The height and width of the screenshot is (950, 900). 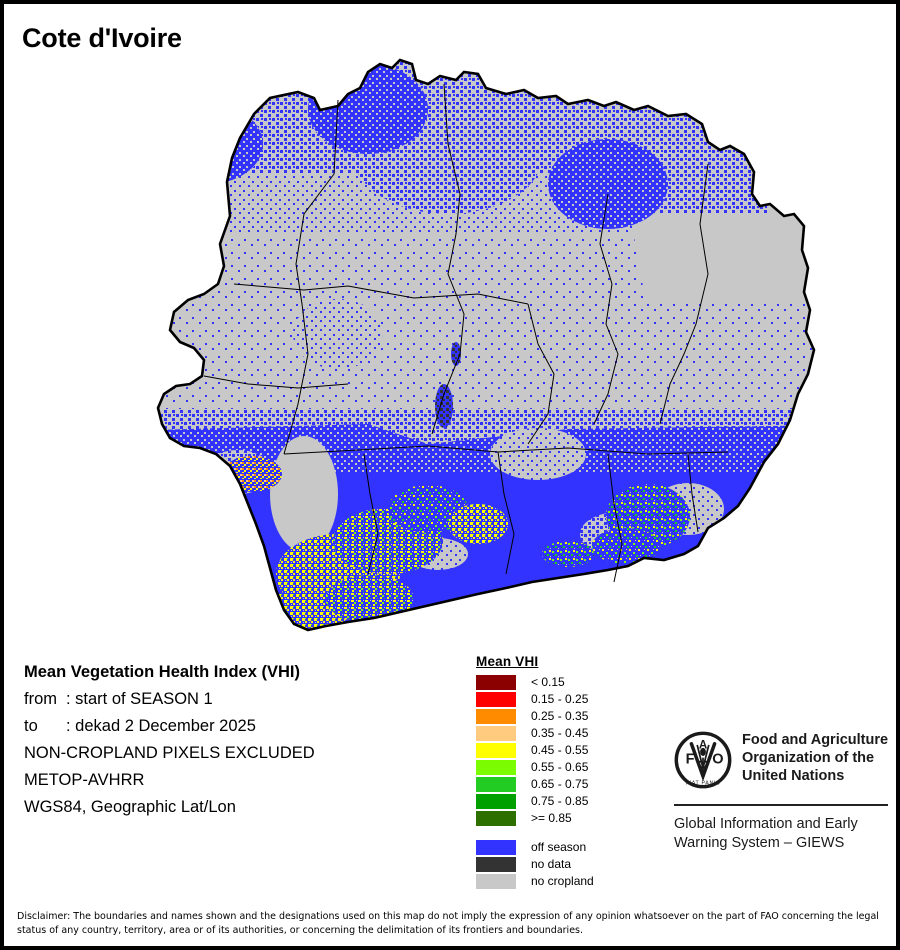 I want to click on legend-swatch-off-season, so click(x=496, y=847).